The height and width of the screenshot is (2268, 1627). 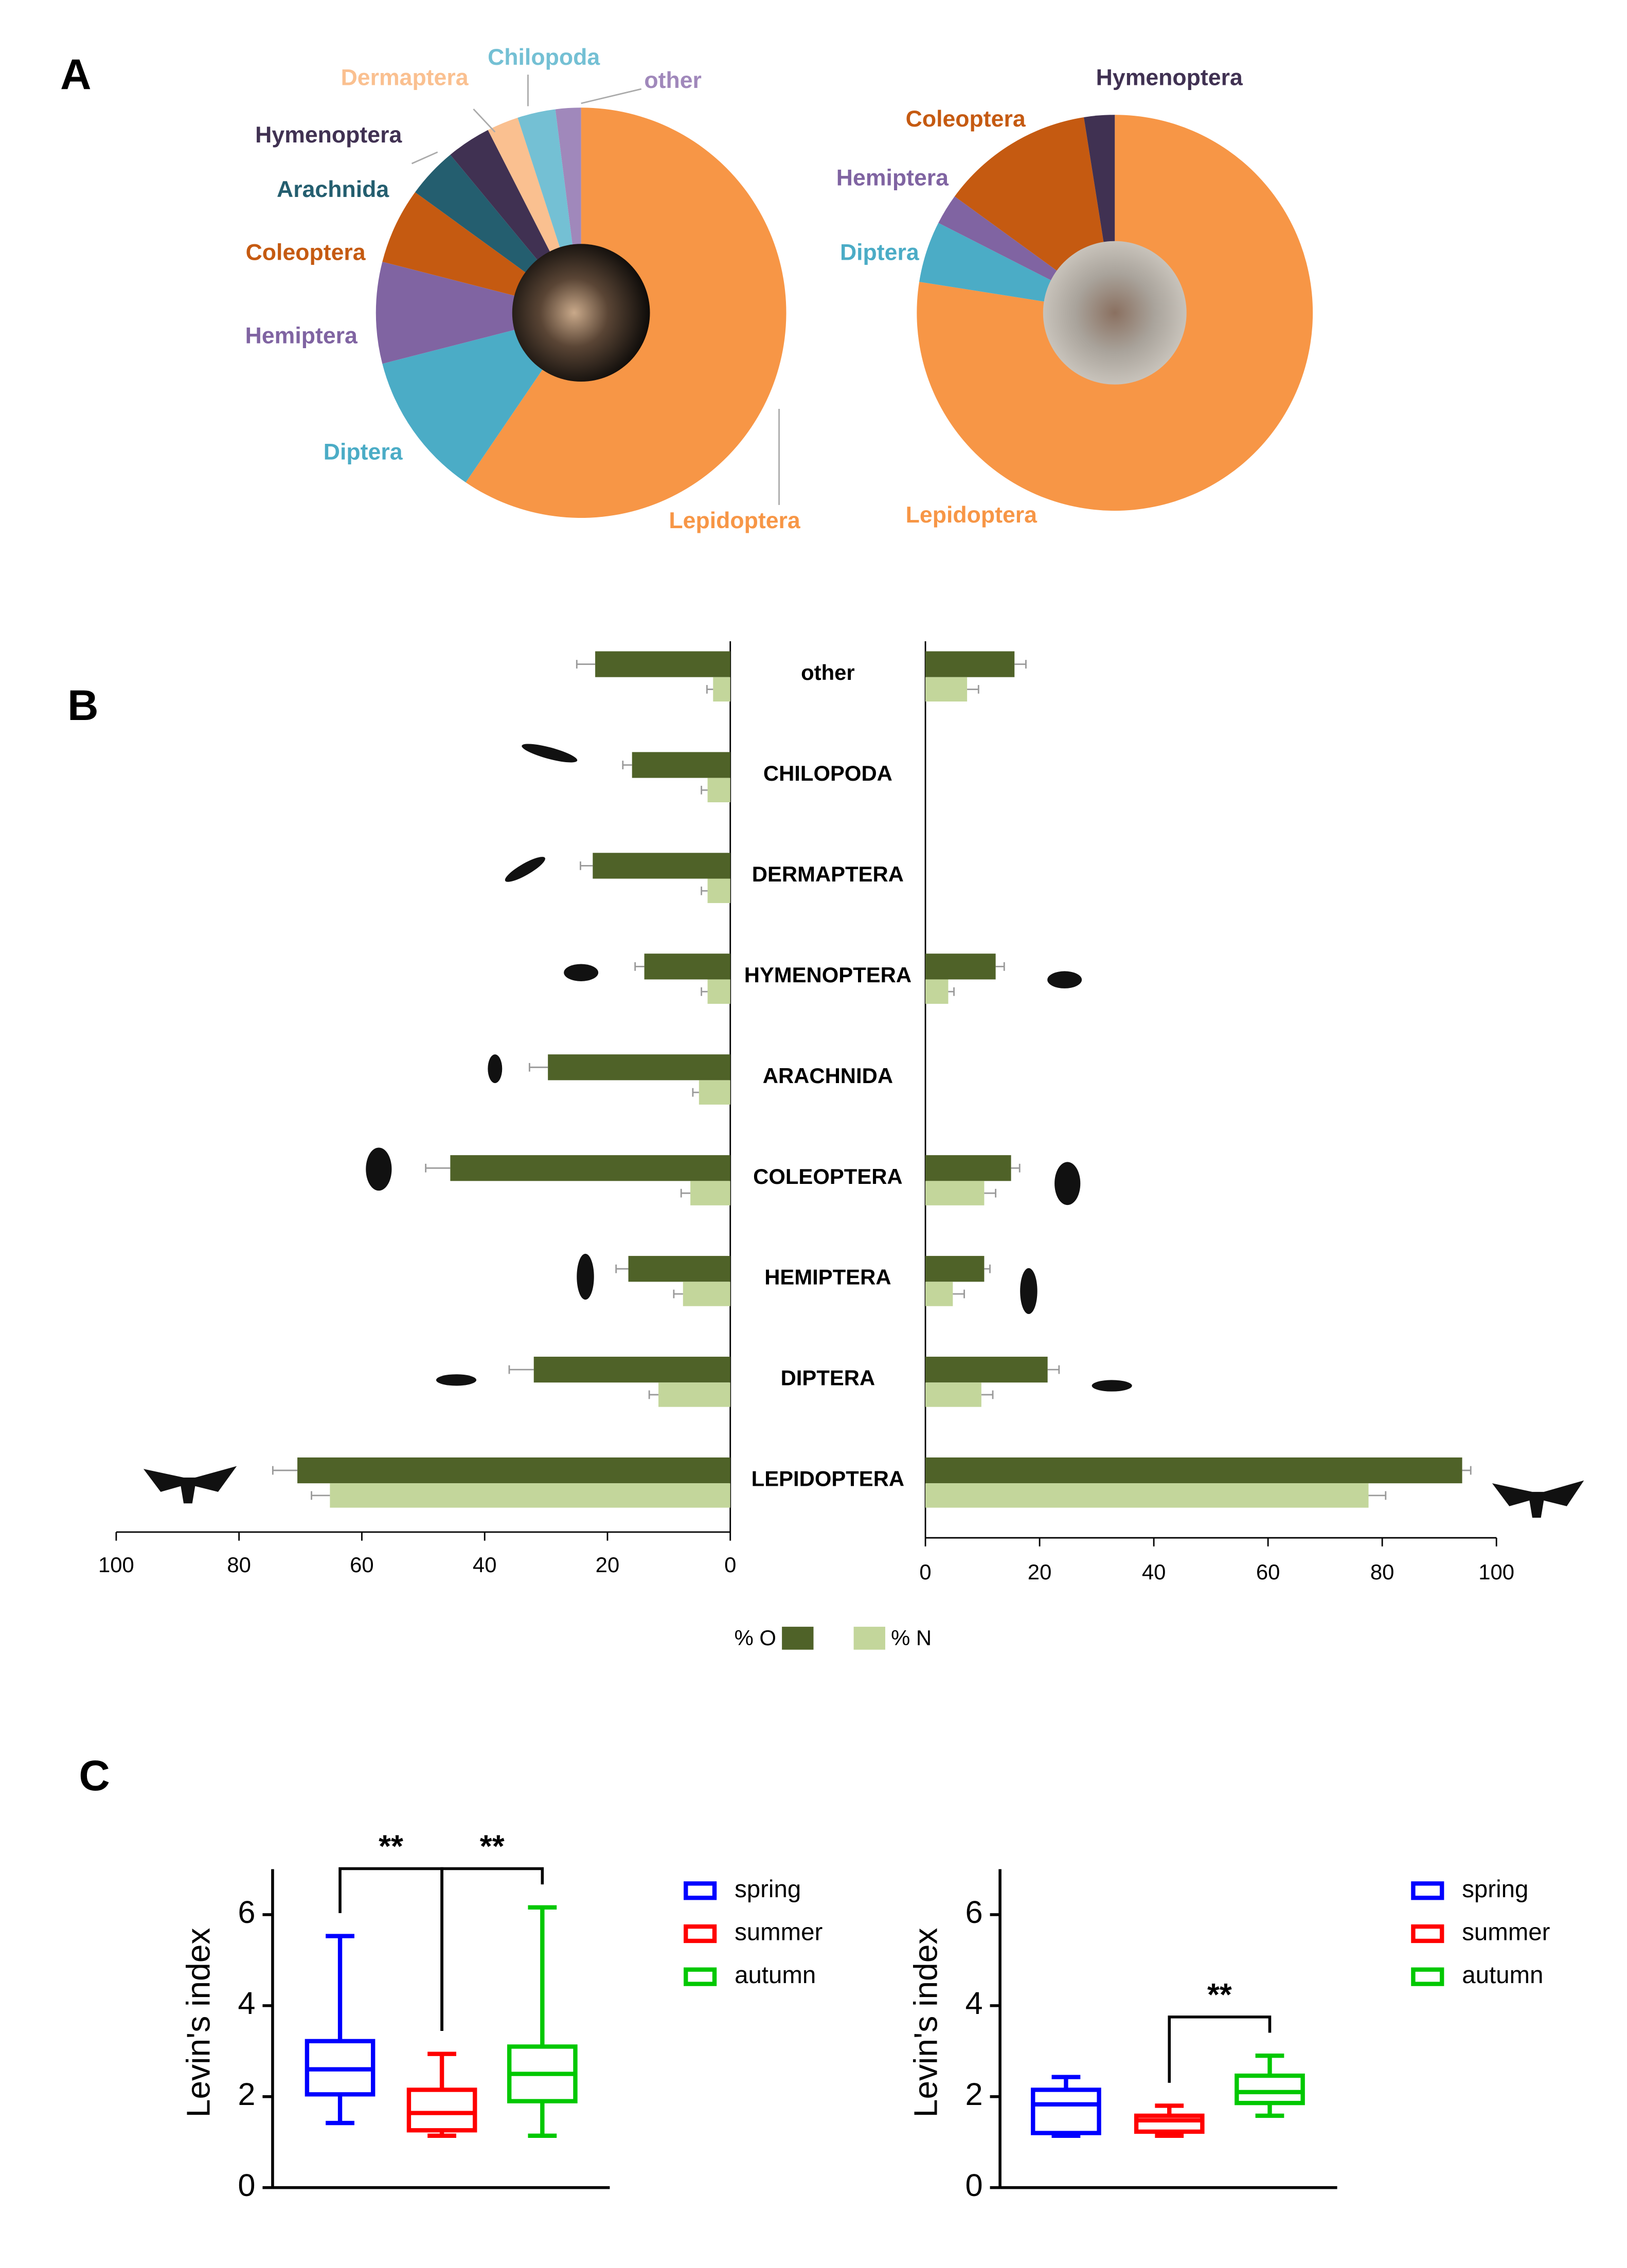 I want to click on category-label: LEPIDOPTERA, so click(x=828, y=1479).